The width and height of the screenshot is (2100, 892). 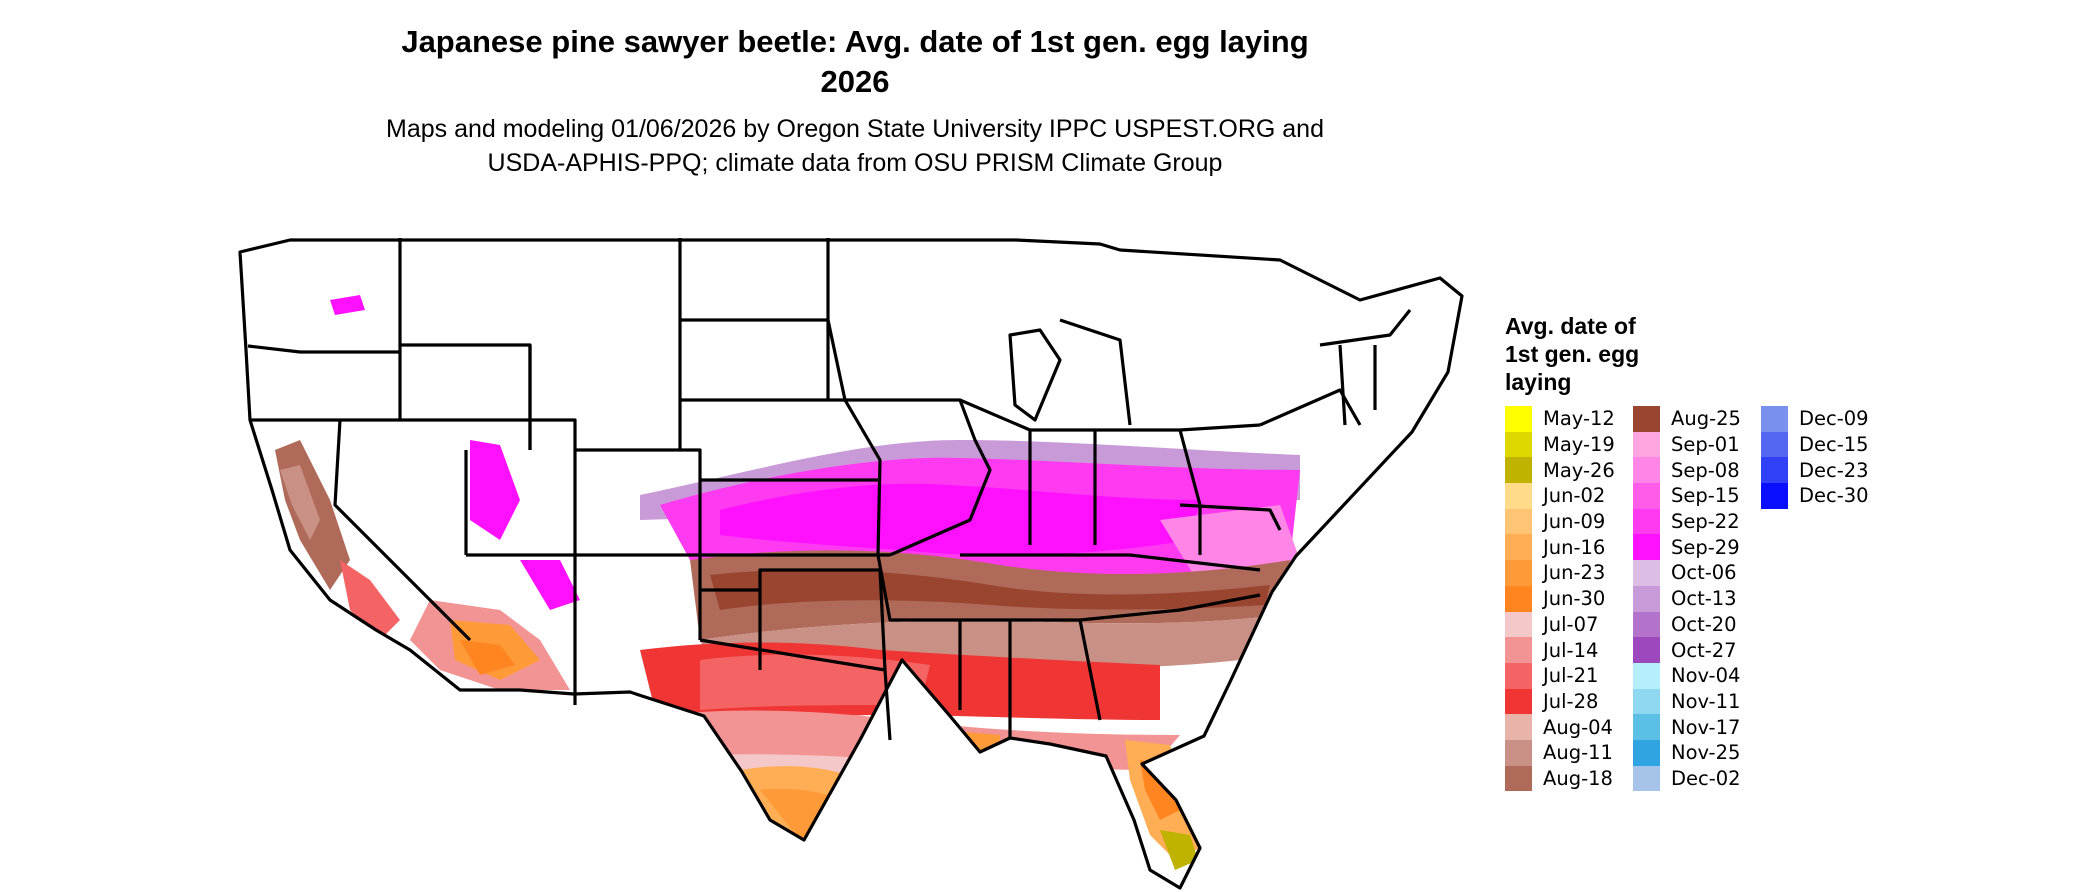 What do you see at coordinates (1704, 624) in the screenshot?
I see `legend-label: Oct-20` at bounding box center [1704, 624].